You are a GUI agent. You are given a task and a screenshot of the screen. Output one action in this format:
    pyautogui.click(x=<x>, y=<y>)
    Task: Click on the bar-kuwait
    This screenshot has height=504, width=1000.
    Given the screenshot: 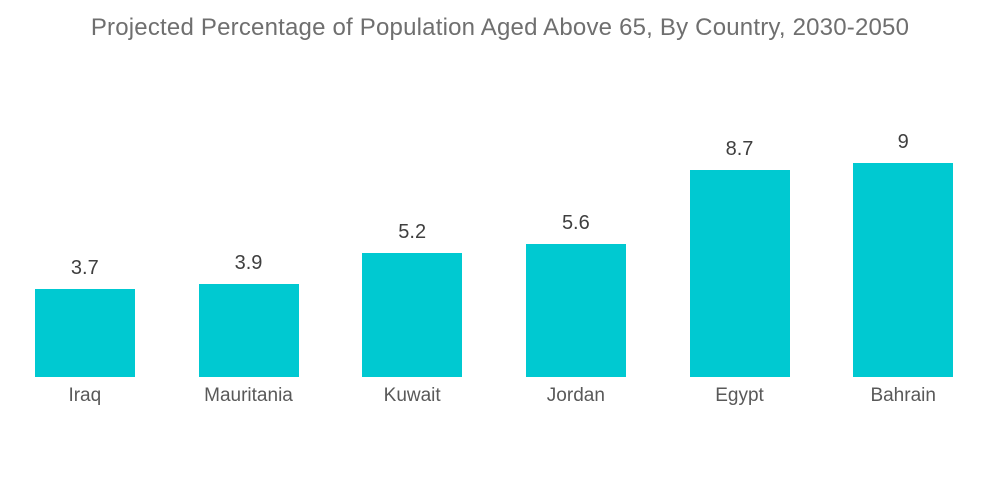 What is the action you would take?
    pyautogui.click(x=412, y=315)
    